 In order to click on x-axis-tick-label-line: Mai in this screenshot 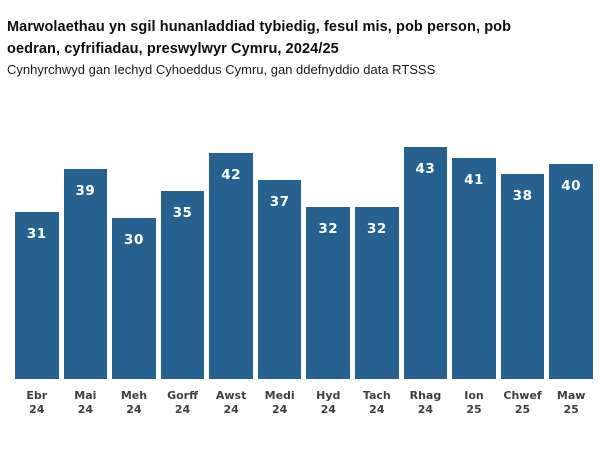, I will do `click(85, 395)`.